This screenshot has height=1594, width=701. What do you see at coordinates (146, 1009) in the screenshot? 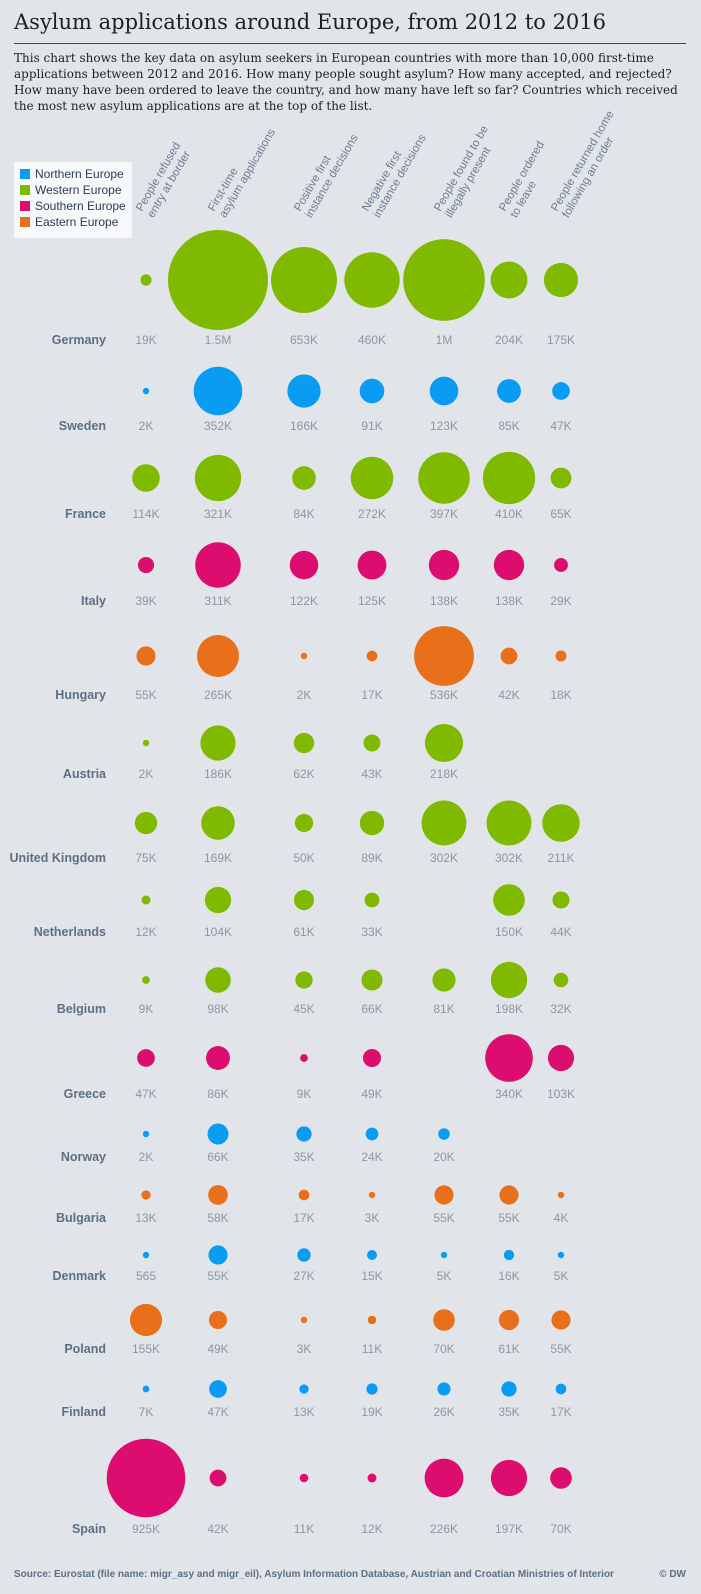
I see `value-label: 9K` at bounding box center [146, 1009].